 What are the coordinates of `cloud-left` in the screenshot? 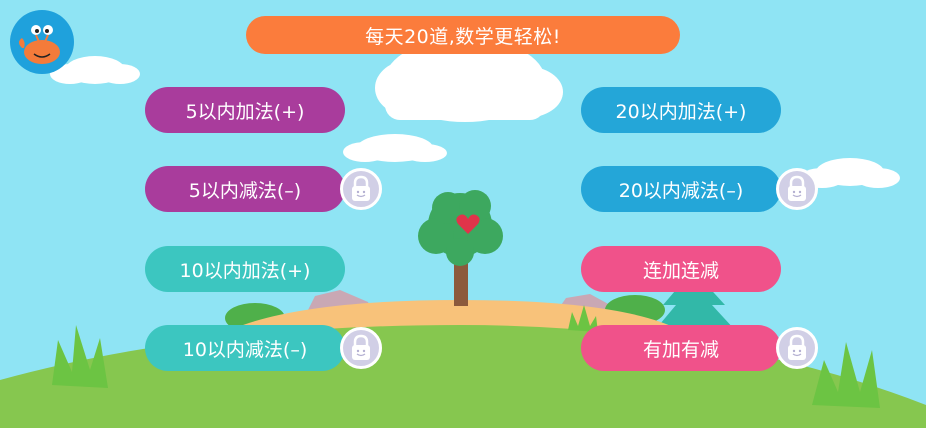 It's located at (95, 70).